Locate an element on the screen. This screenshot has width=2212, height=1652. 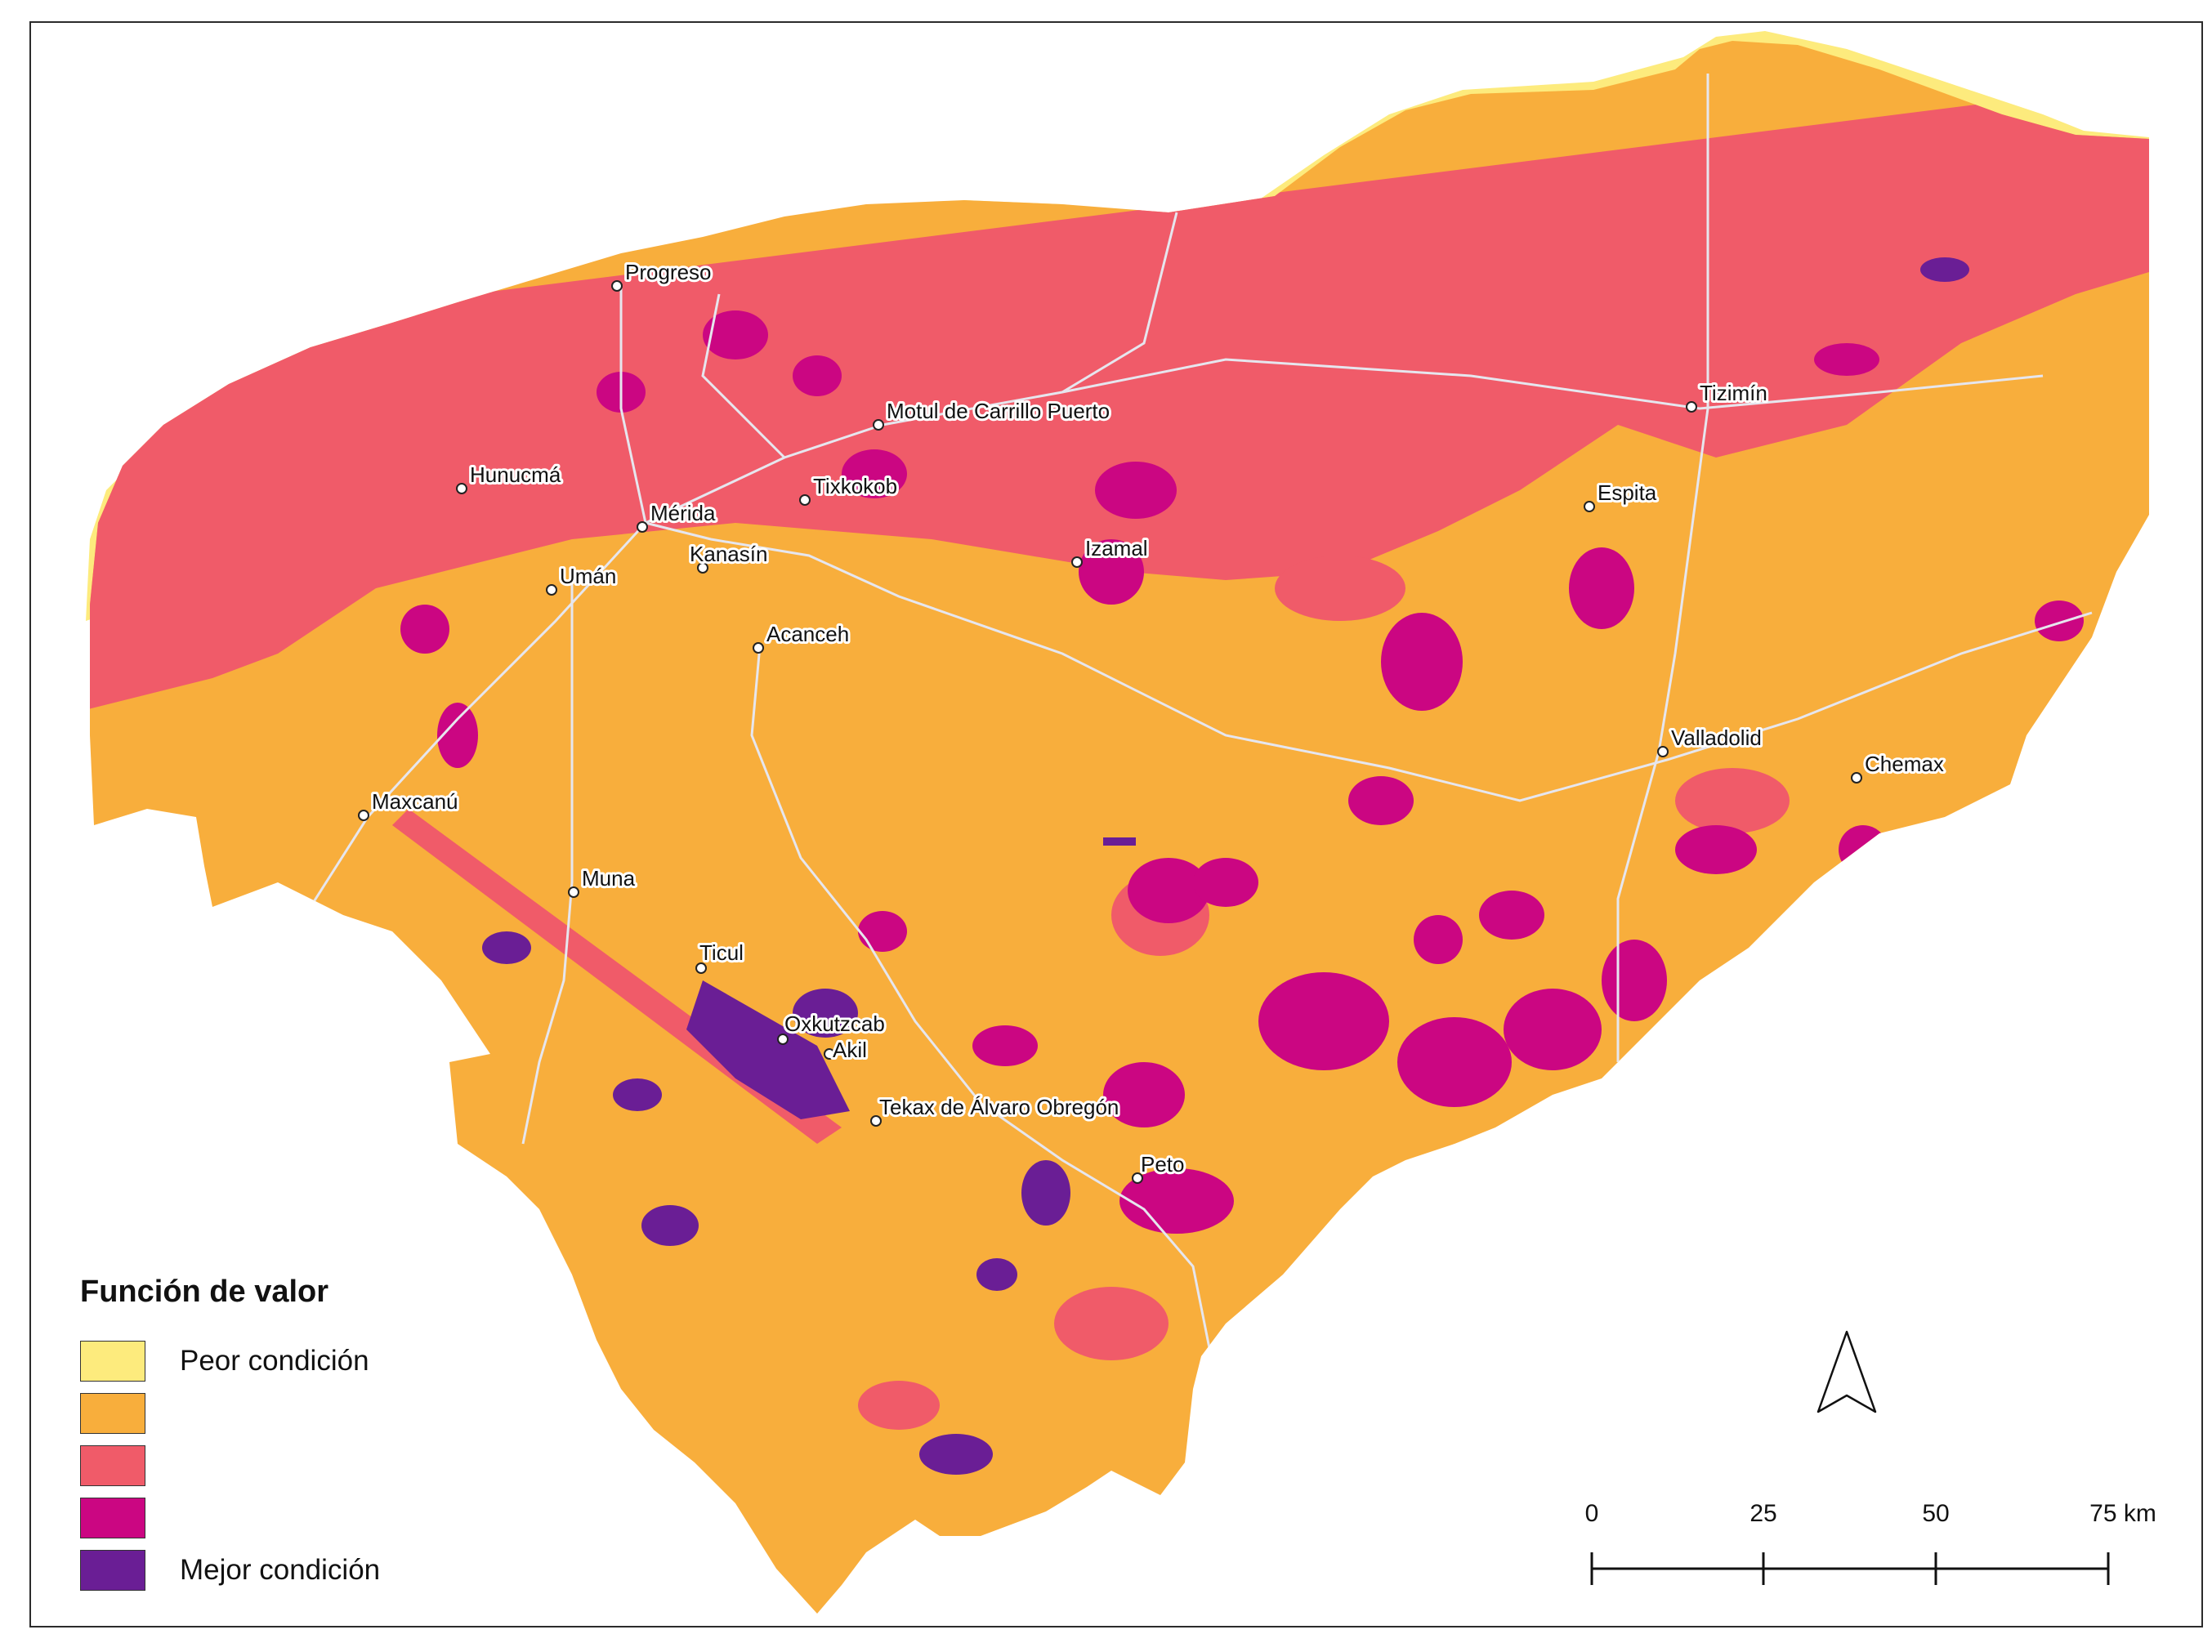
city-kanas-n: Kanasín is located at coordinates (728, 556).